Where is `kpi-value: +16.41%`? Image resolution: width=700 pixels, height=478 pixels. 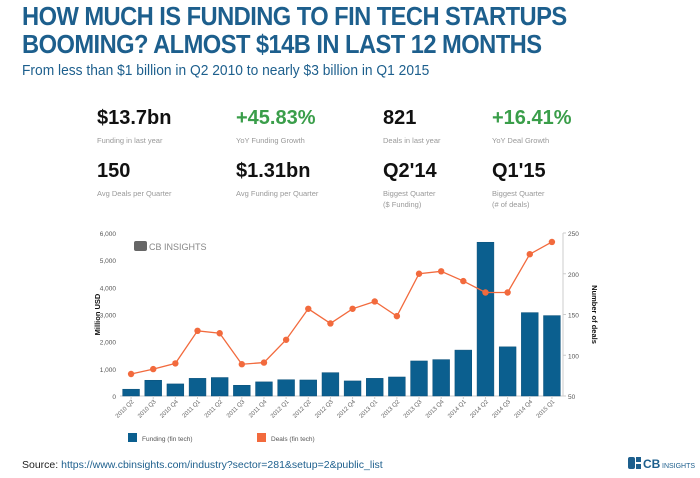
kpi-value: +16.41% is located at coordinates (532, 118).